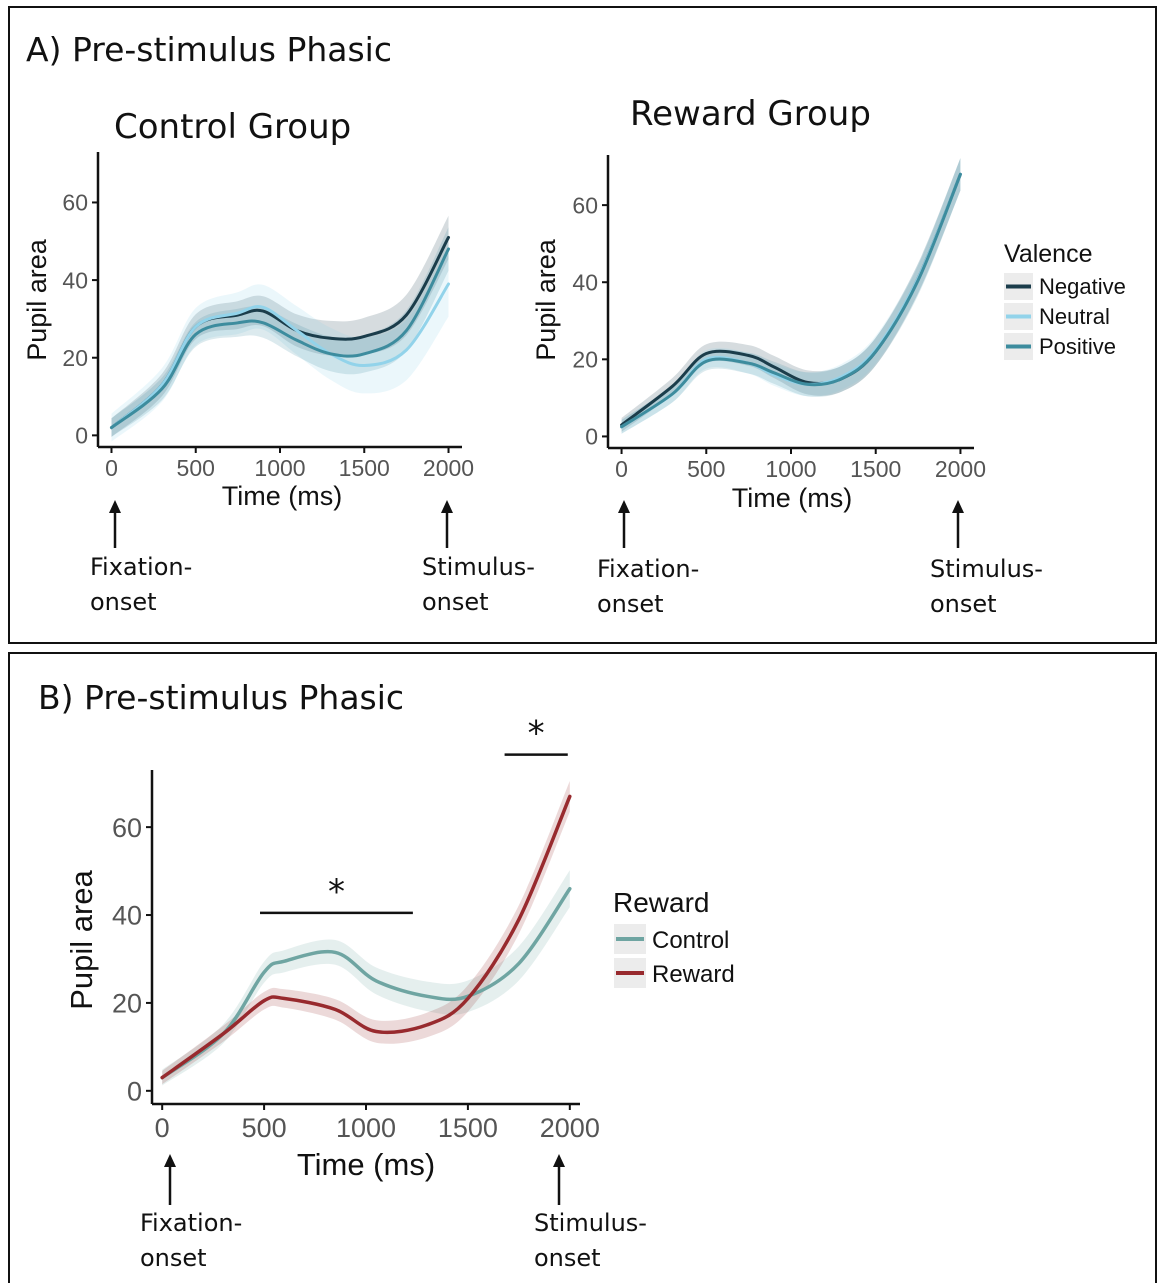 The height and width of the screenshot is (1283, 1157). I want to click on legend-label-positive: Positive, so click(1077, 346).